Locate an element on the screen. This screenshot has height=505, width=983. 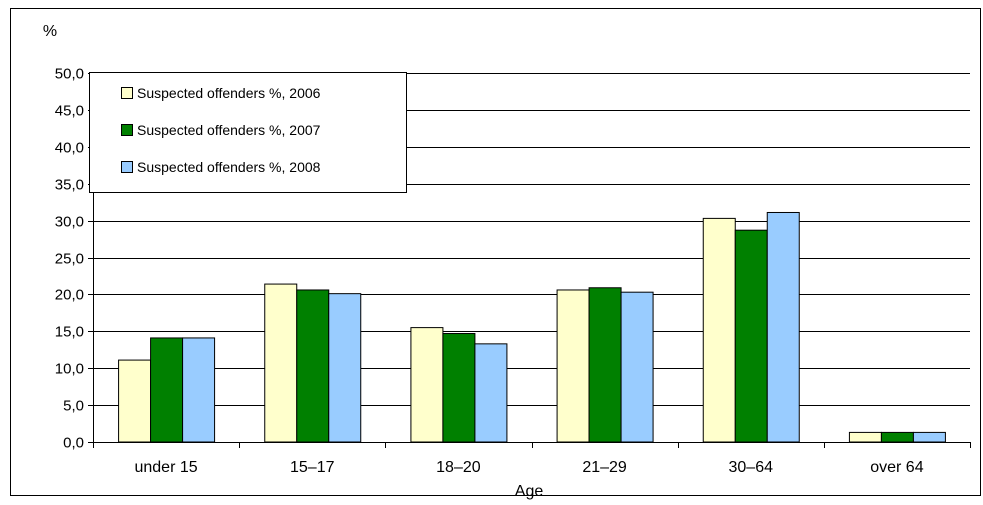
y-tick-label: 45,0 is located at coordinates (69, 111).